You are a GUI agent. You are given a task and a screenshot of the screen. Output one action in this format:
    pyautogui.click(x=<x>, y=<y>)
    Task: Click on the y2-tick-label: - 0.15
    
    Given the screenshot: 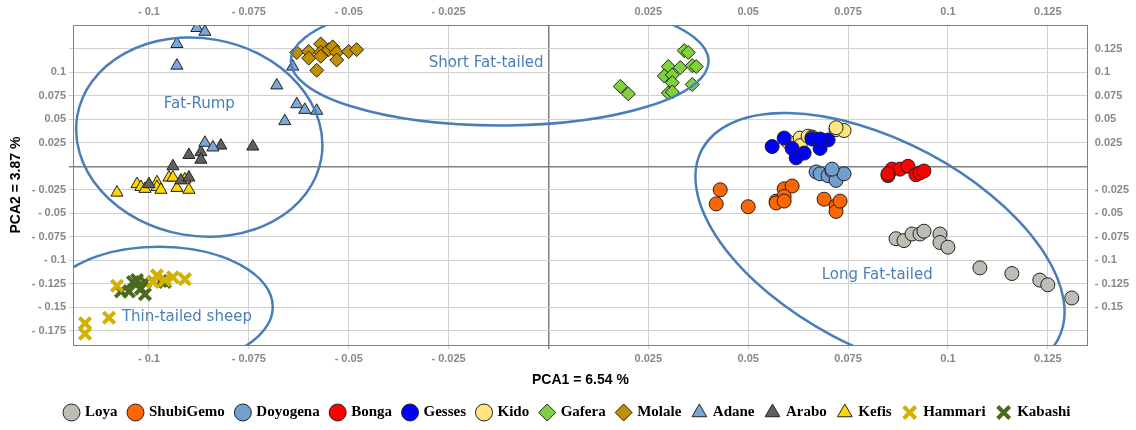 What is the action you would take?
    pyautogui.click(x=1108, y=306)
    